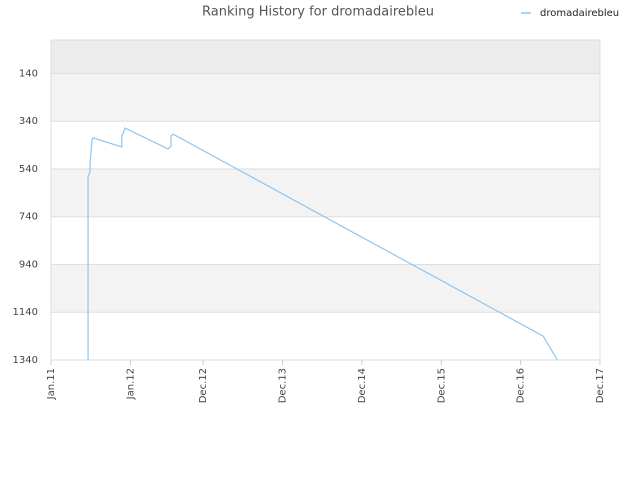 This screenshot has height=484, width=640. What do you see at coordinates (600, 385) in the screenshot?
I see `x-tick-label: Dec.17` at bounding box center [600, 385].